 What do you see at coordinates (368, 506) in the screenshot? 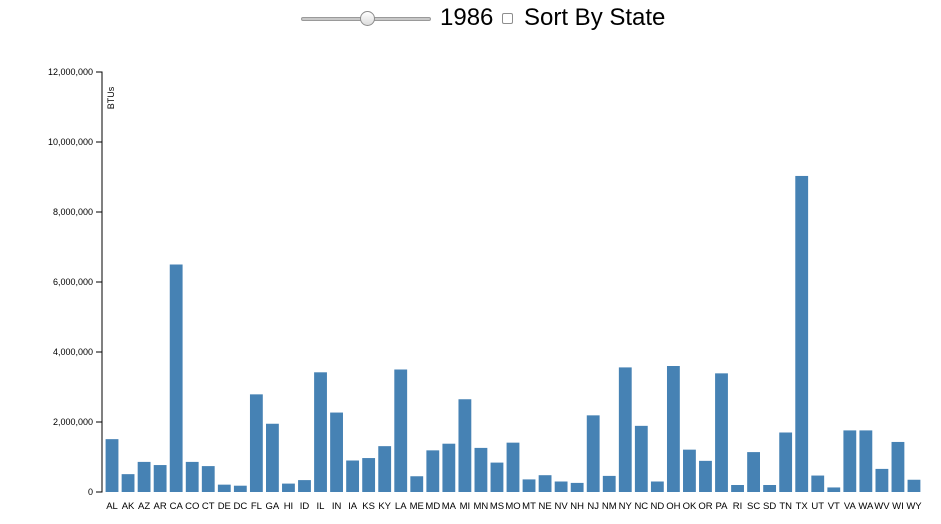
I see `x-tick-label: KS` at bounding box center [368, 506].